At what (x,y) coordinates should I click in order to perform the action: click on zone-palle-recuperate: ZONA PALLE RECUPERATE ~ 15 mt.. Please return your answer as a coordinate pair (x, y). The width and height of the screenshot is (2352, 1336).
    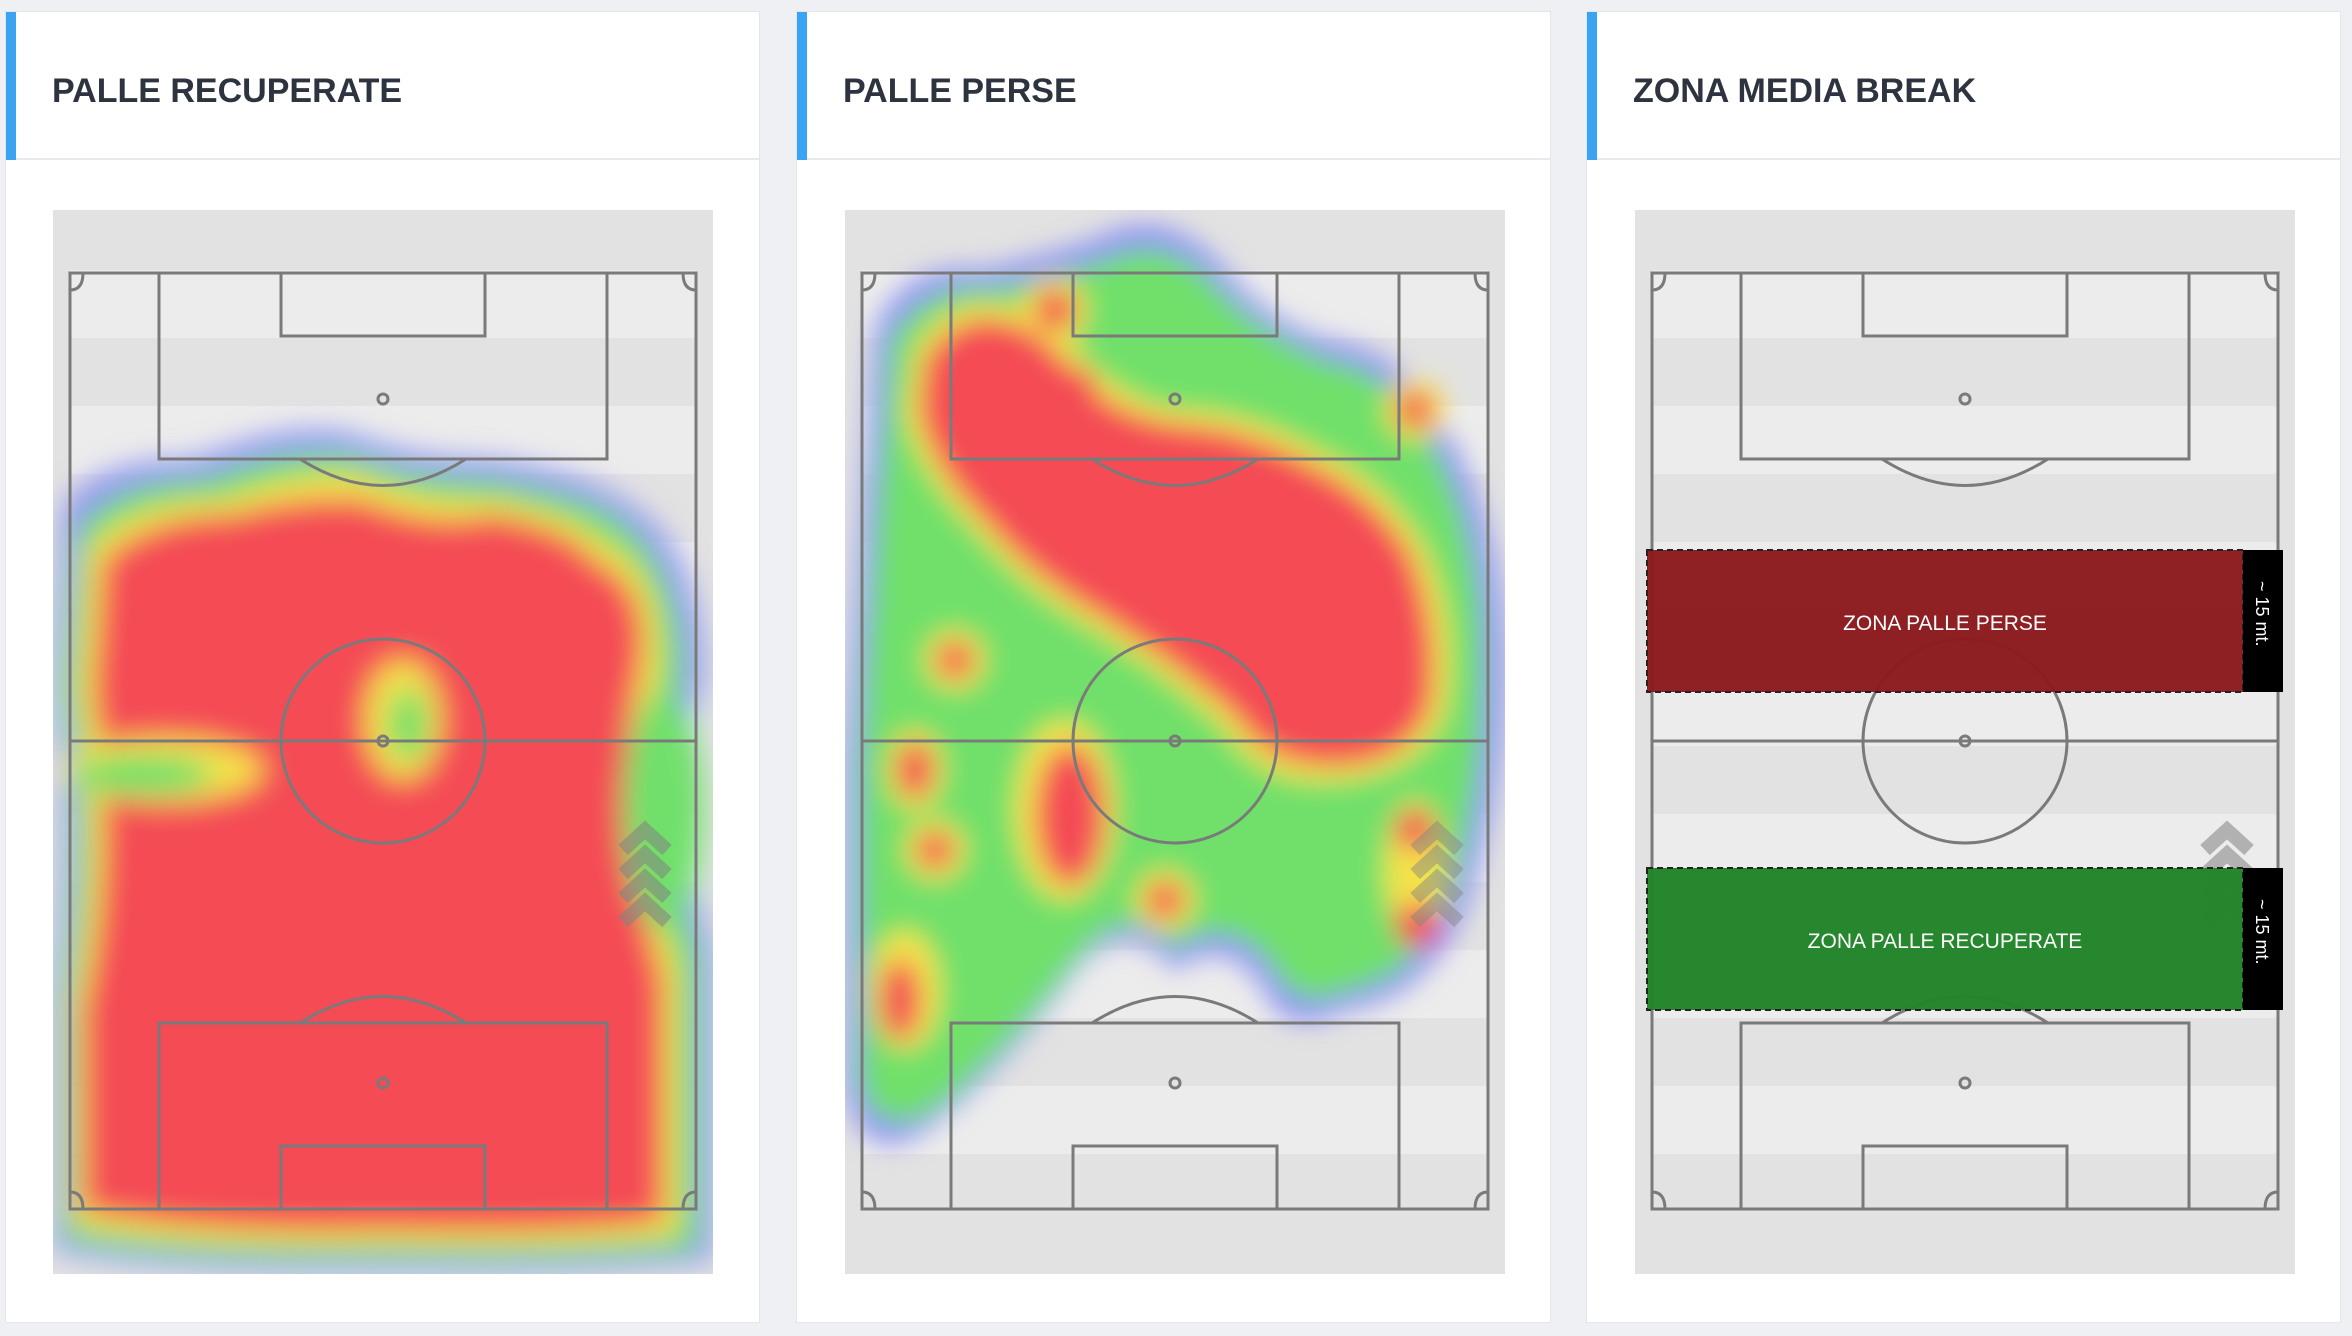
    Looking at the image, I should click on (1964, 939).